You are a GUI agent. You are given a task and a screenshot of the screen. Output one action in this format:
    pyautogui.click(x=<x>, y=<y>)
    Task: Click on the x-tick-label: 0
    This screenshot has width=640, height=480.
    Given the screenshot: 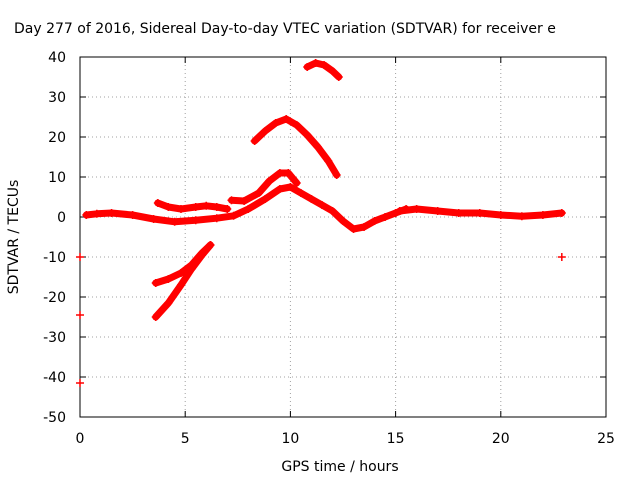 What is the action you would take?
    pyautogui.click(x=80, y=439)
    